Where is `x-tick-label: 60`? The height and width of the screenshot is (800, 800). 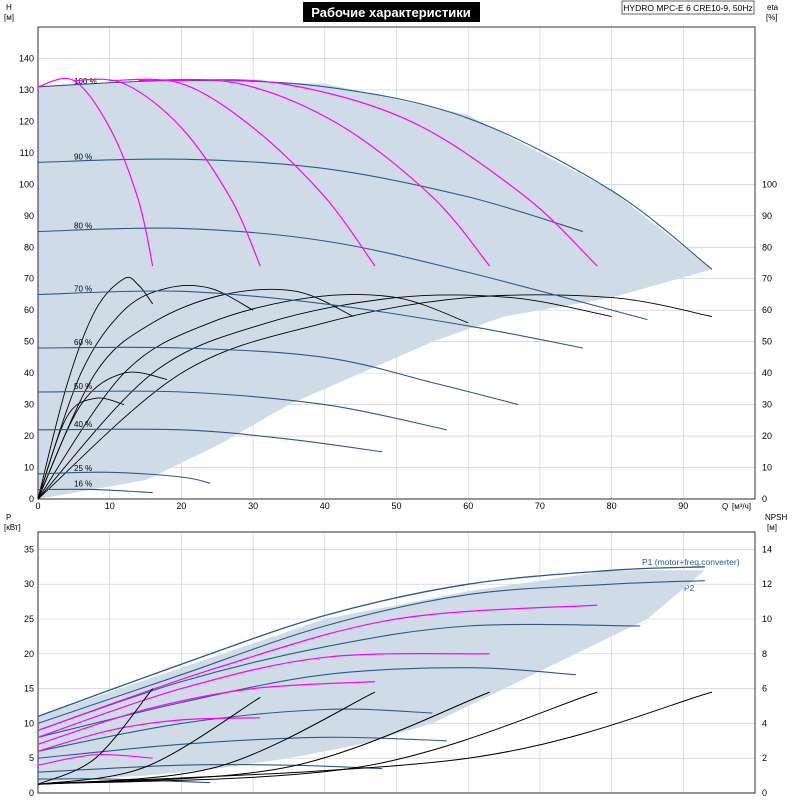
x-tick-label: 60 is located at coordinates (468, 506).